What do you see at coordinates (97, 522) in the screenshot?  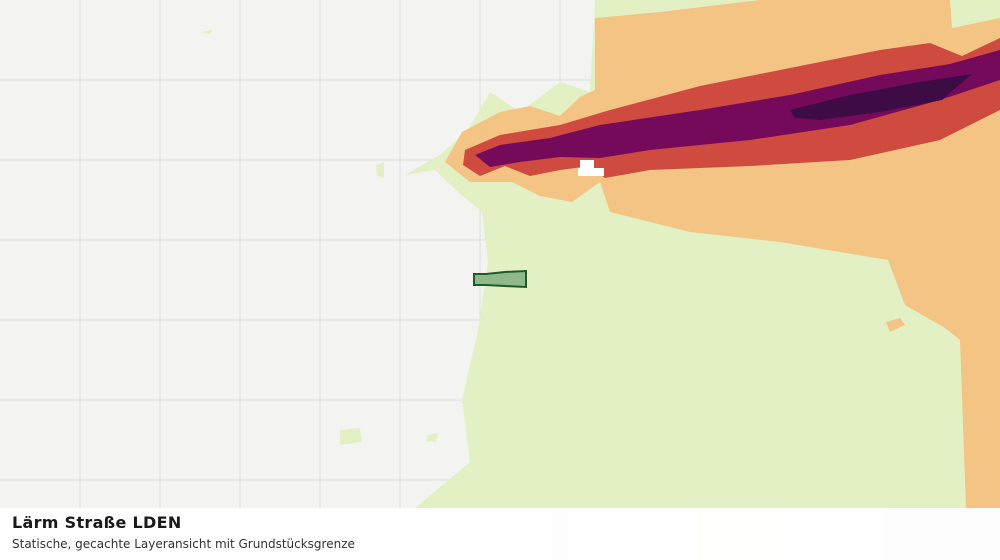 I see `layer-title: Lärm Straße LDEN` at bounding box center [97, 522].